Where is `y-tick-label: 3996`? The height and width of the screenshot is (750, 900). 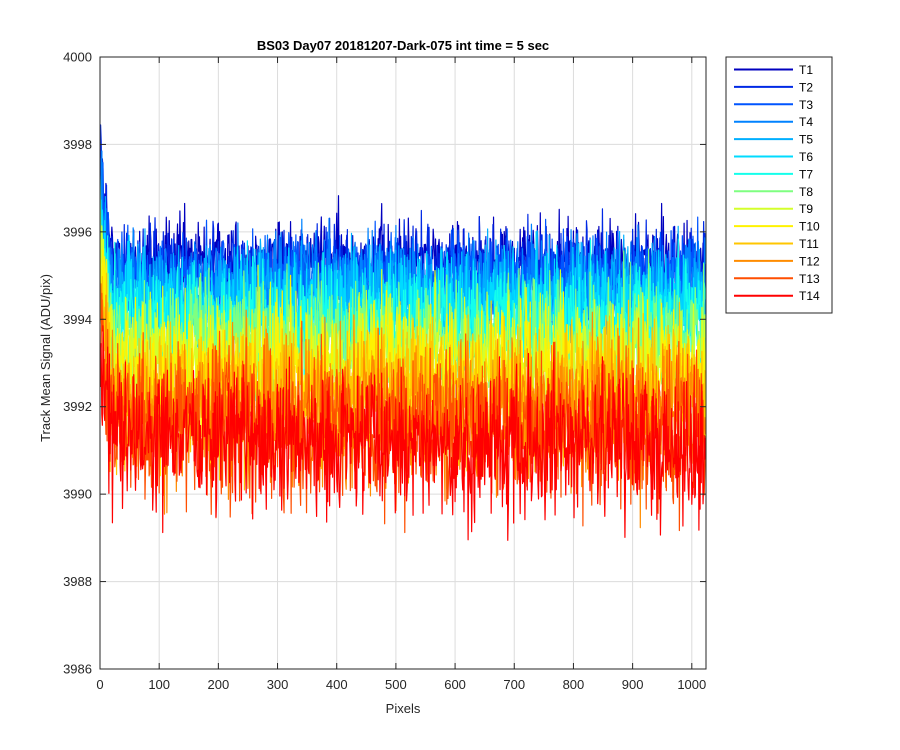
y-tick-label: 3996 is located at coordinates (77, 231).